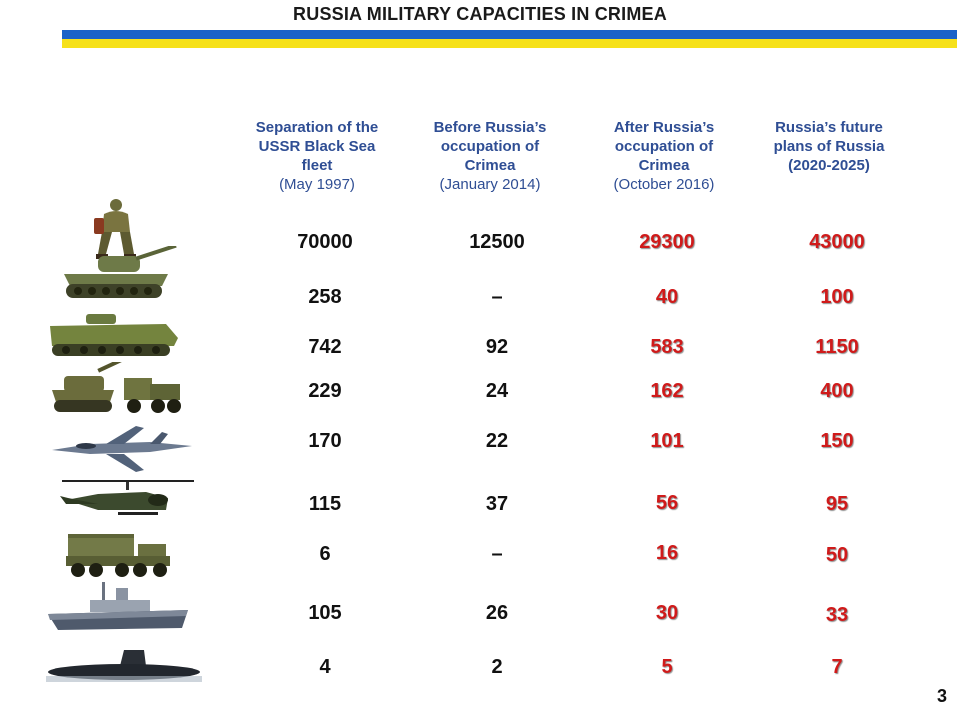 This screenshot has width=957, height=717. What do you see at coordinates (667, 613) in the screenshot?
I see `table-cell: 30` at bounding box center [667, 613].